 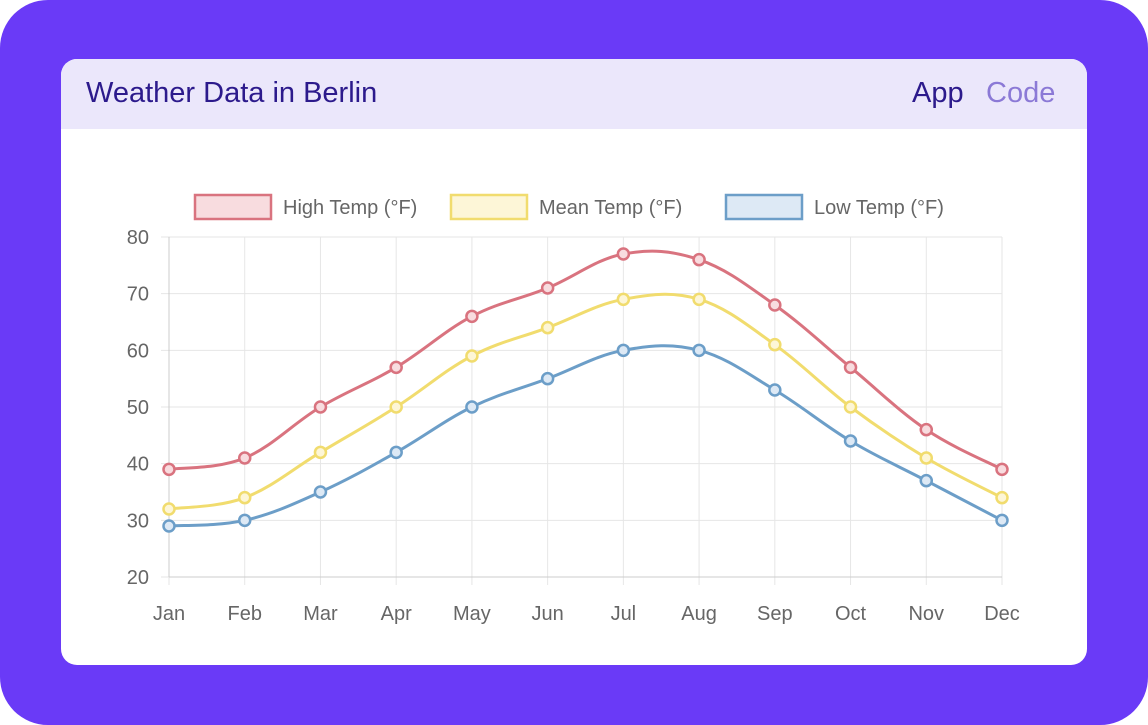 What do you see at coordinates (879, 208) in the screenshot?
I see `legend-label: Low Temp (°F)` at bounding box center [879, 208].